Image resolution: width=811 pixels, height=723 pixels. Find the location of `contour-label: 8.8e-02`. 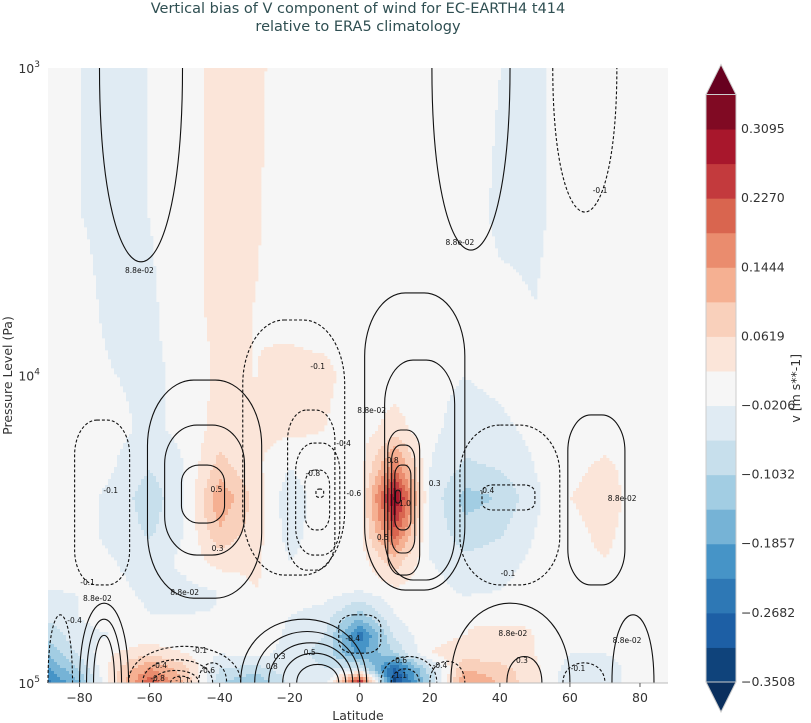

contour-label: 8.8e-02 is located at coordinates (627, 640).